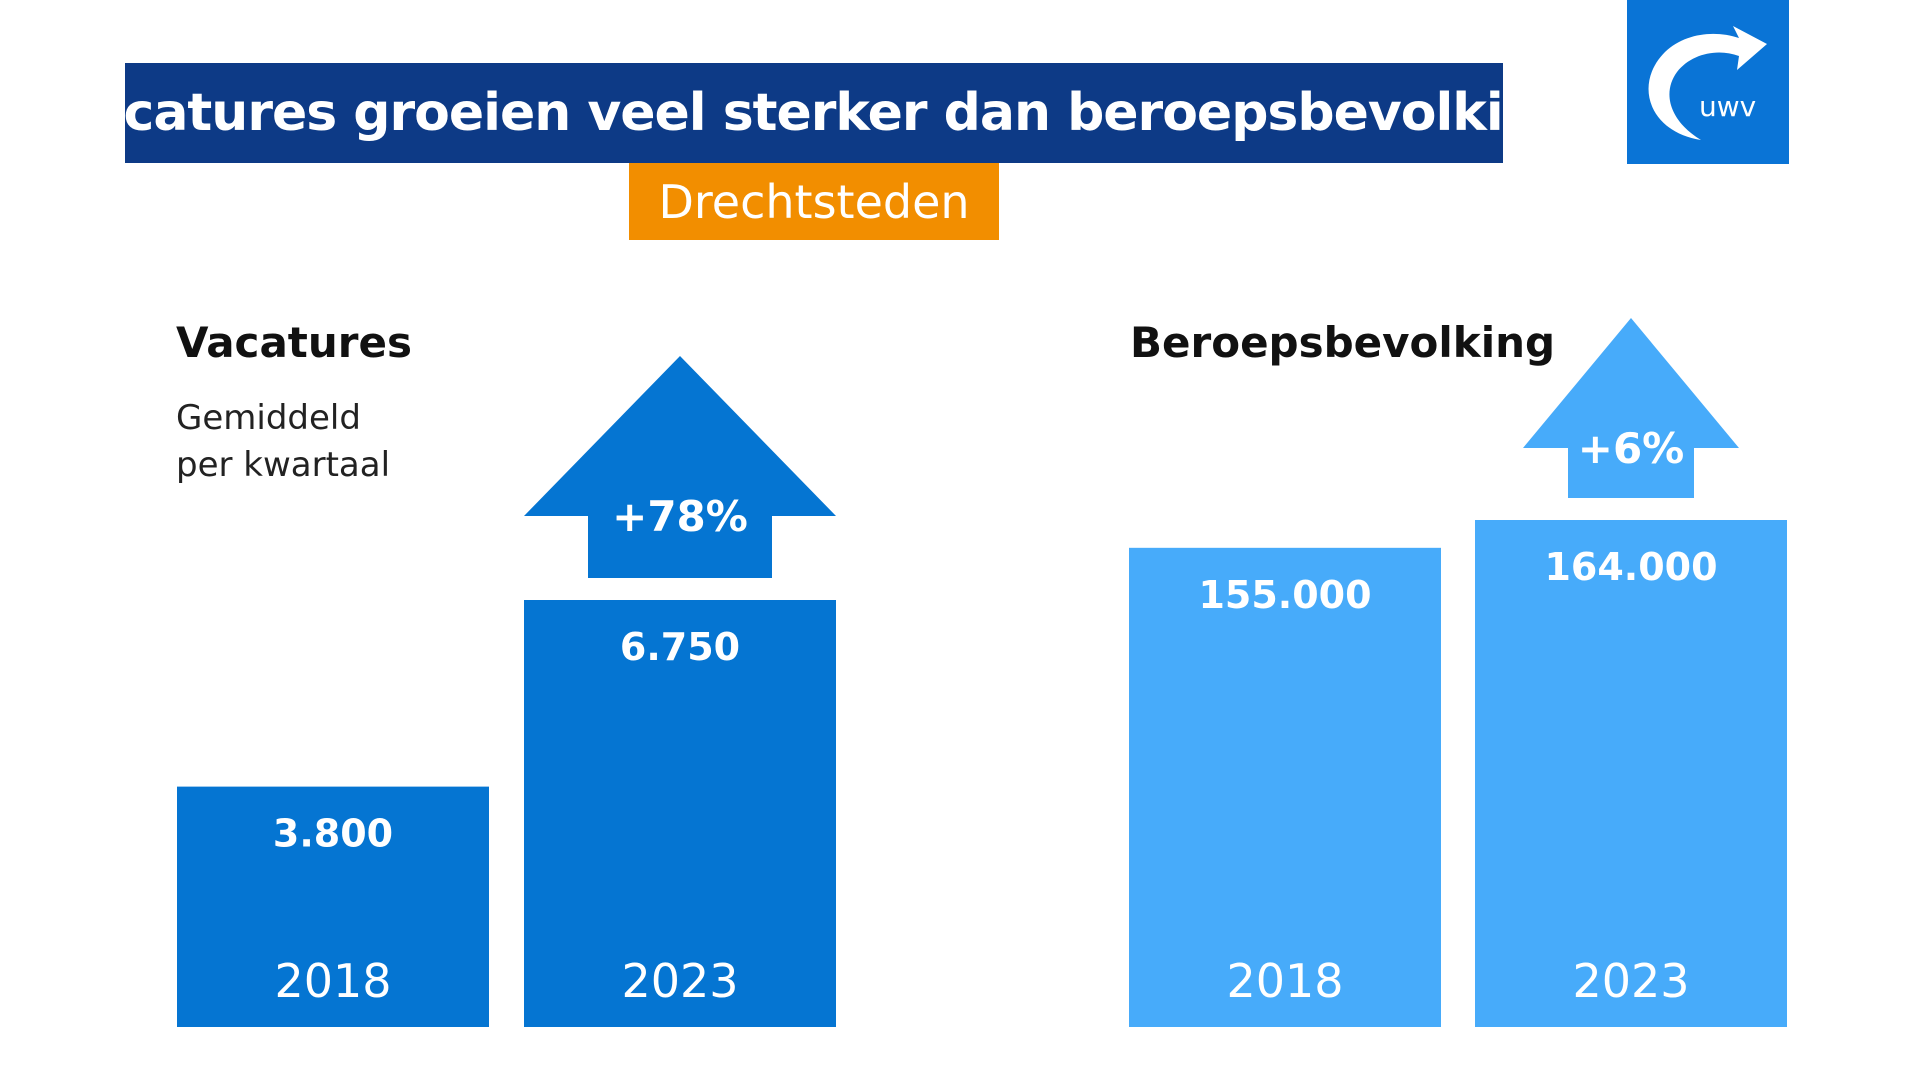 Image resolution: width=1920 pixels, height=1081 pixels. I want to click on vacatures-panel-title: Vacatures, so click(294, 342).